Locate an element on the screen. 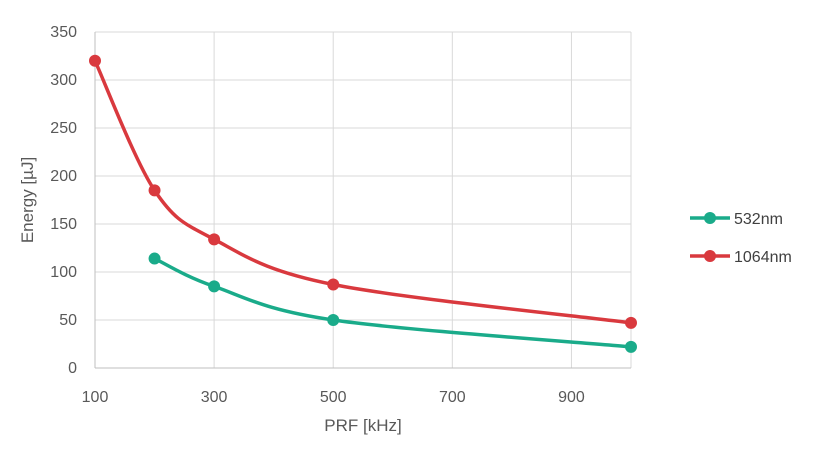  x-tick-label: 700 is located at coordinates (452, 397).